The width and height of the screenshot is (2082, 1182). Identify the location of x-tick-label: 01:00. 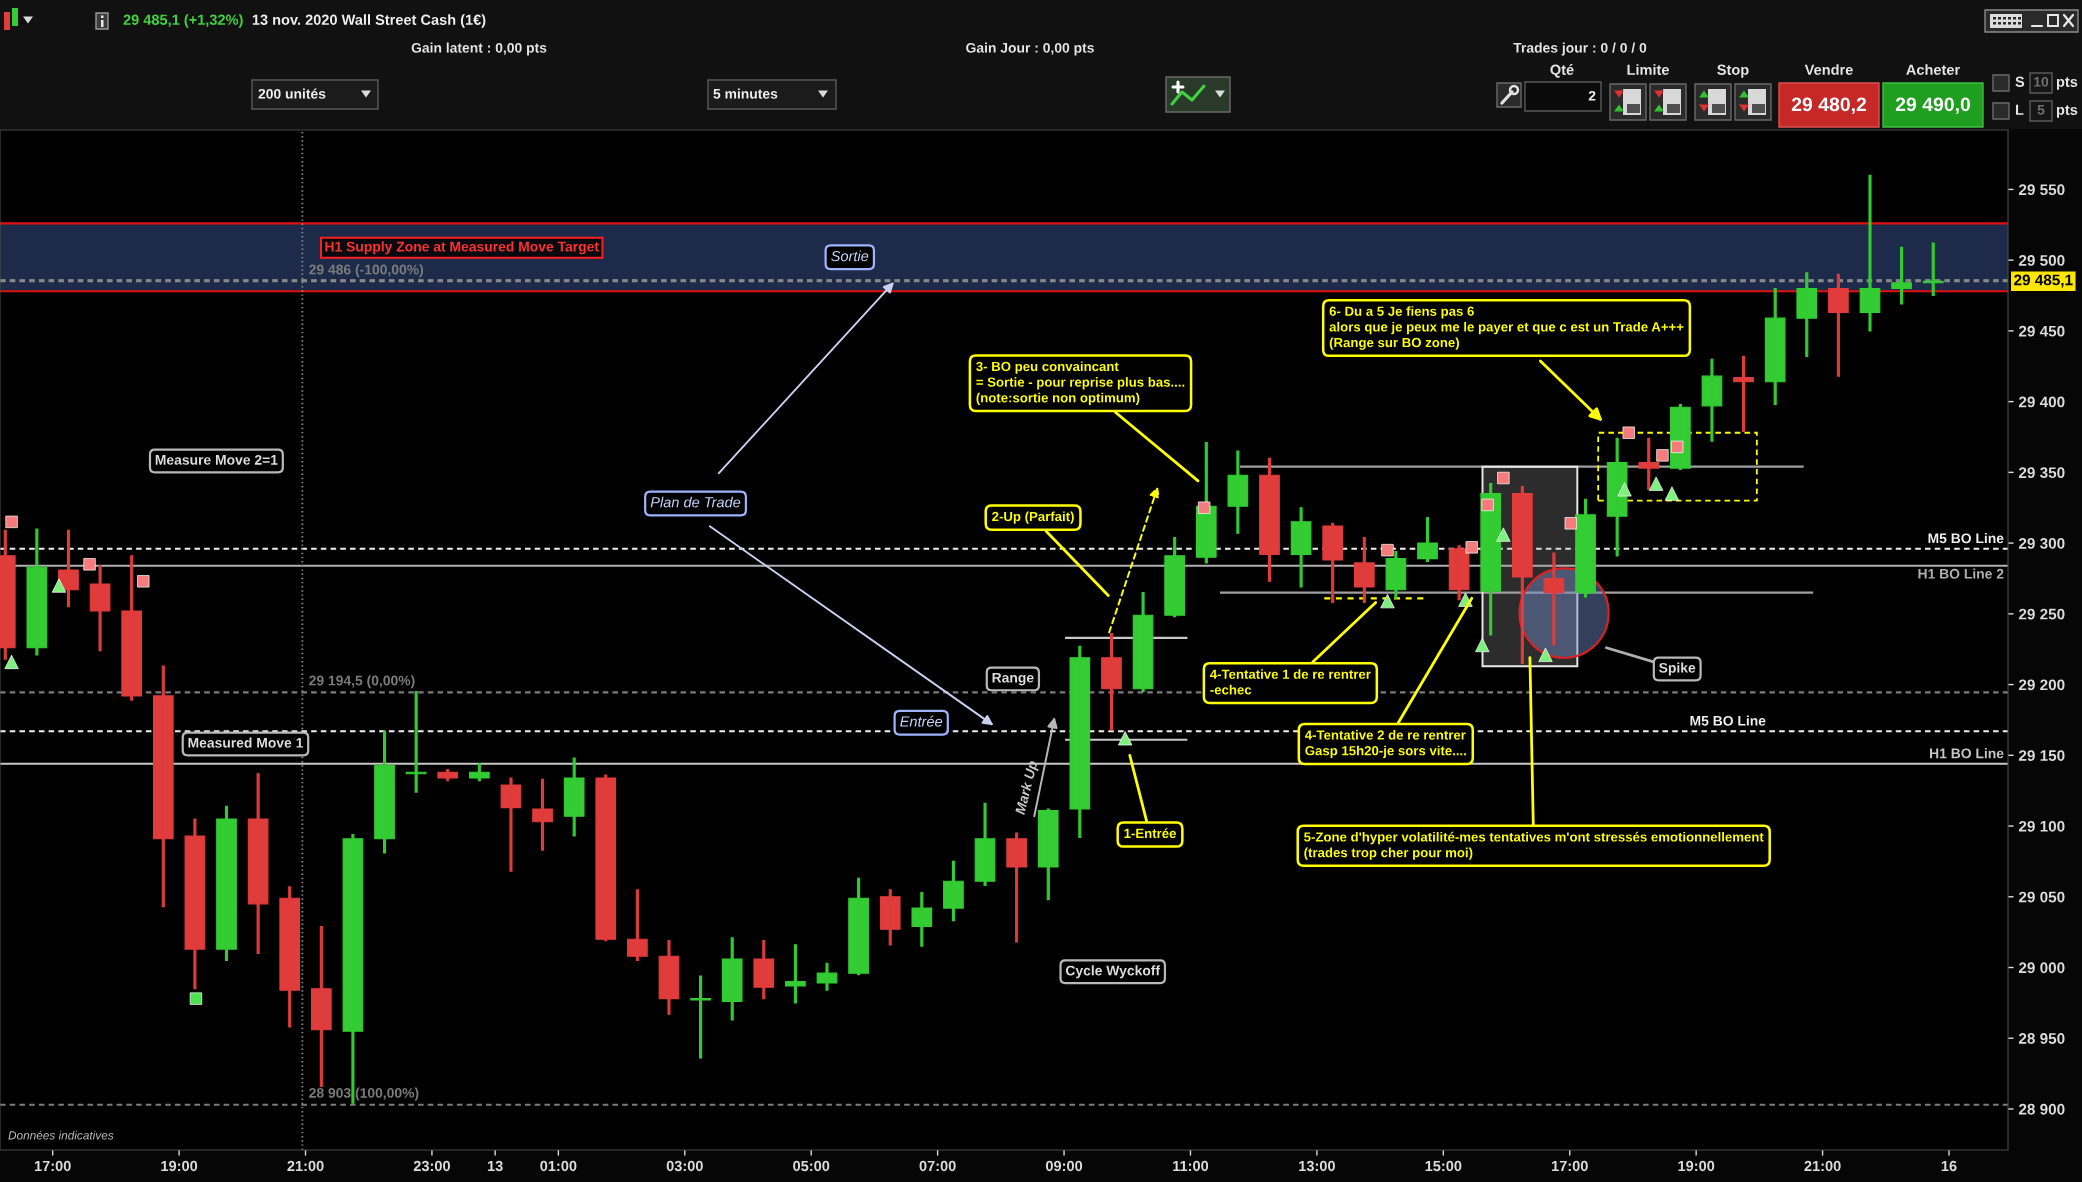
(558, 1166).